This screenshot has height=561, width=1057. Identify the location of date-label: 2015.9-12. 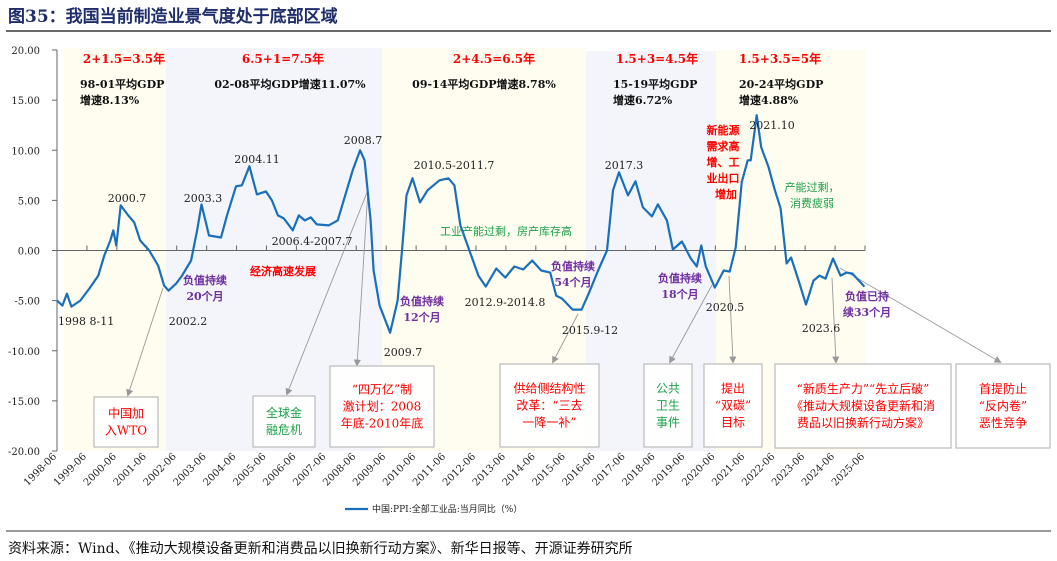
(590, 330).